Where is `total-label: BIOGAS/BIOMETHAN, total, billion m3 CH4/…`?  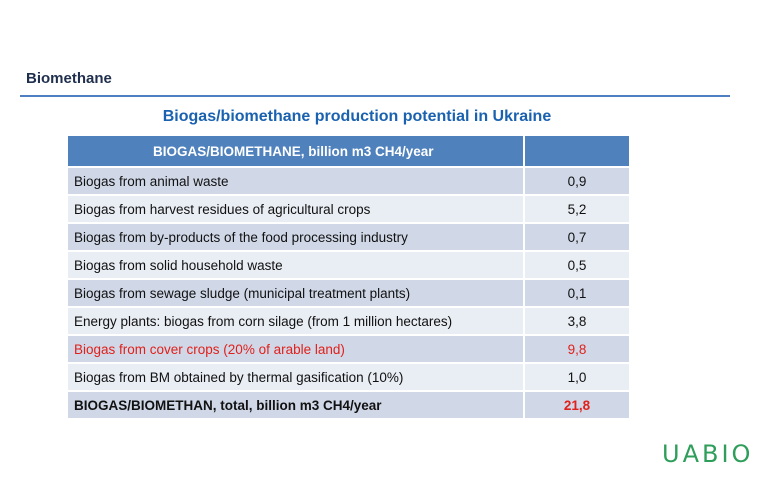
total-label: BIOGAS/BIOMETHAN, total, billion m3 CH4/… is located at coordinates (295, 405).